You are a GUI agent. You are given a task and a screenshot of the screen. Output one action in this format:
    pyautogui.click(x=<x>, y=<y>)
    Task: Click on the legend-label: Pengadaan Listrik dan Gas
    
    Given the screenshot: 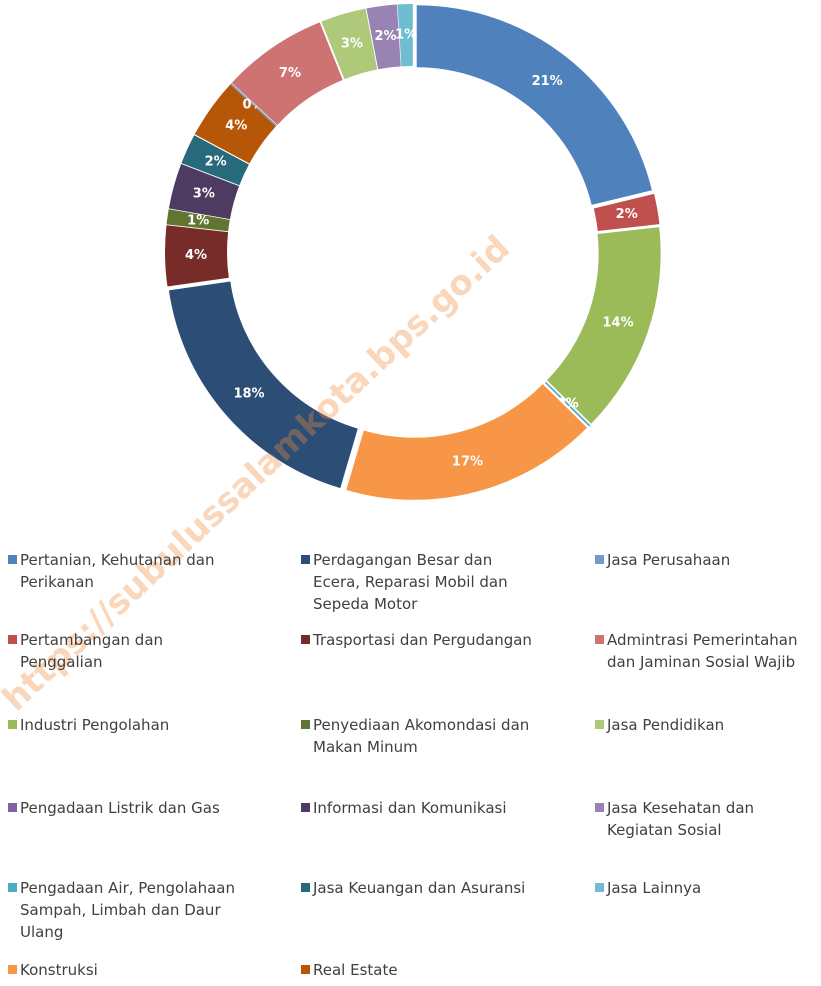 What is the action you would take?
    pyautogui.click(x=120, y=808)
    